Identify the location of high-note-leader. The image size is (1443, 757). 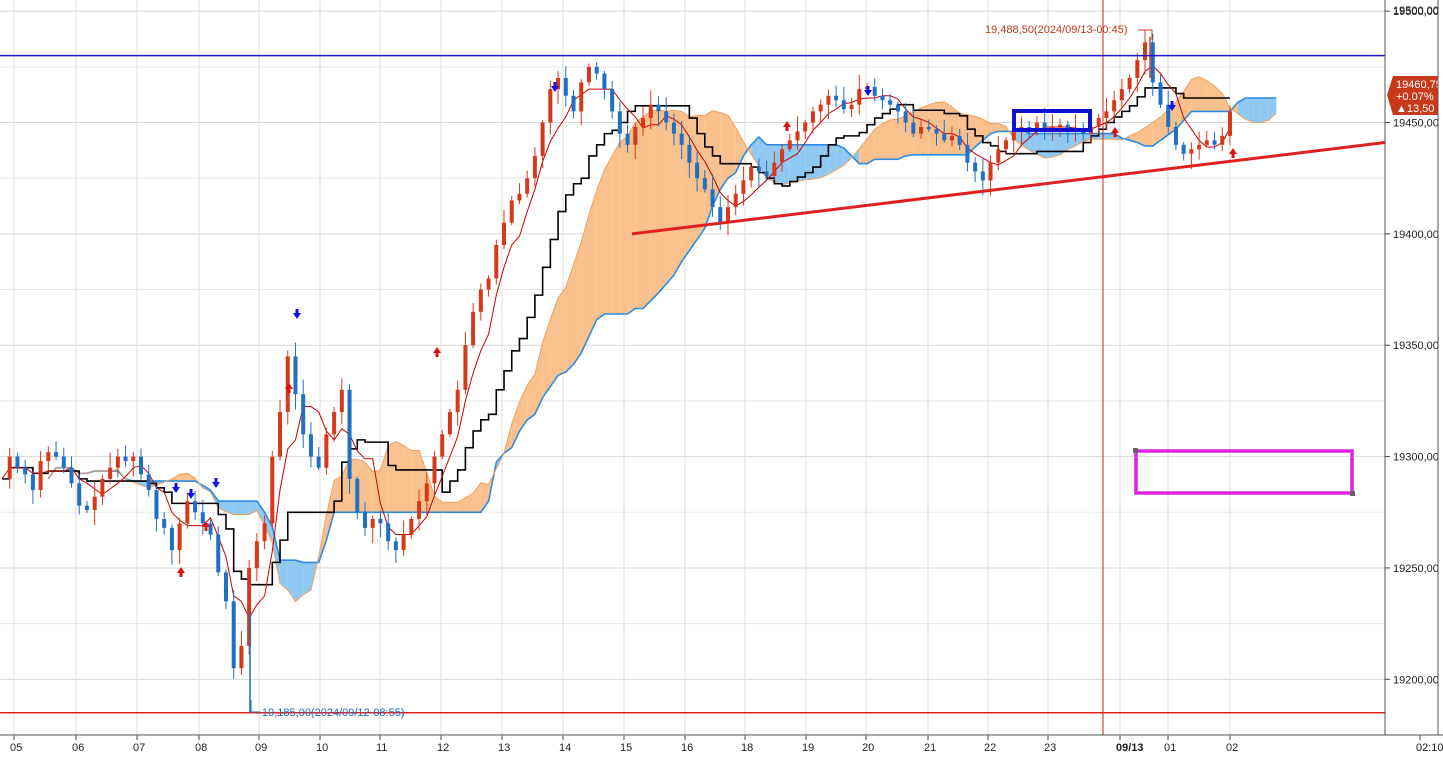
(1145, 34).